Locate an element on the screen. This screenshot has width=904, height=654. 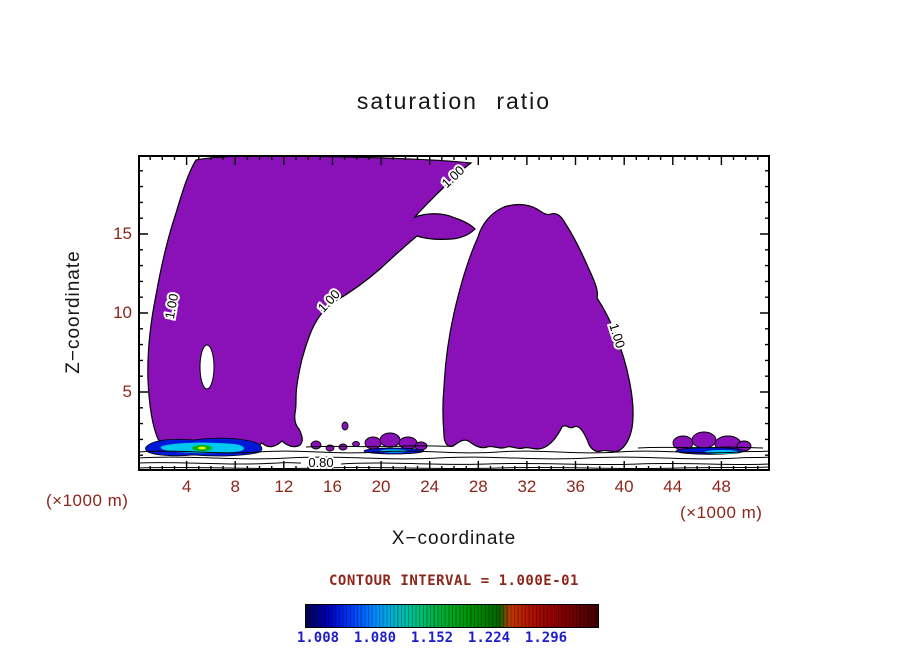
x-tick-label: 4 is located at coordinates (186, 486).